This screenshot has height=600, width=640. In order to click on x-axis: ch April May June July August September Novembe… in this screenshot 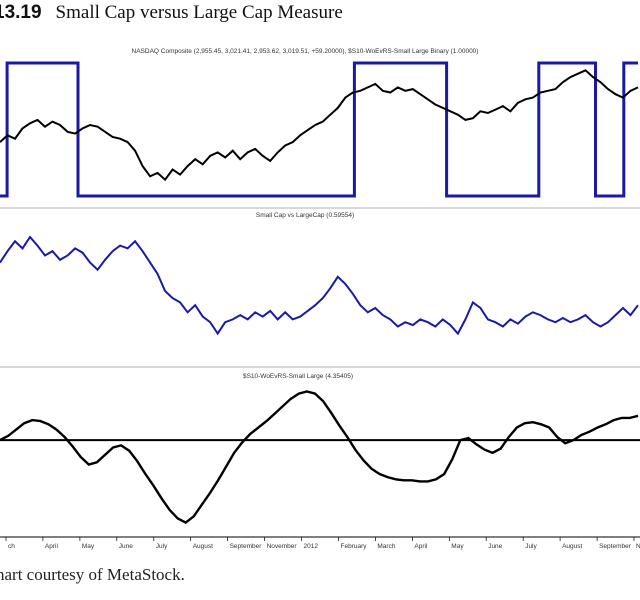, I will do `click(320, 543)`.